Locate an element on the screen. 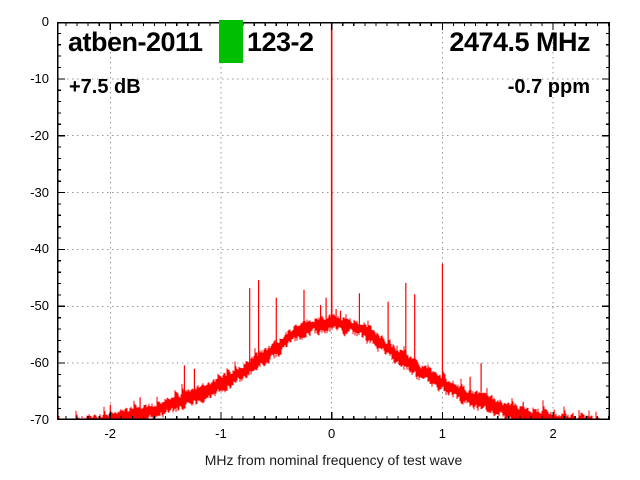 This screenshot has width=640, height=480. test-frequency-label: 2474.5 MHz is located at coordinates (519, 42).